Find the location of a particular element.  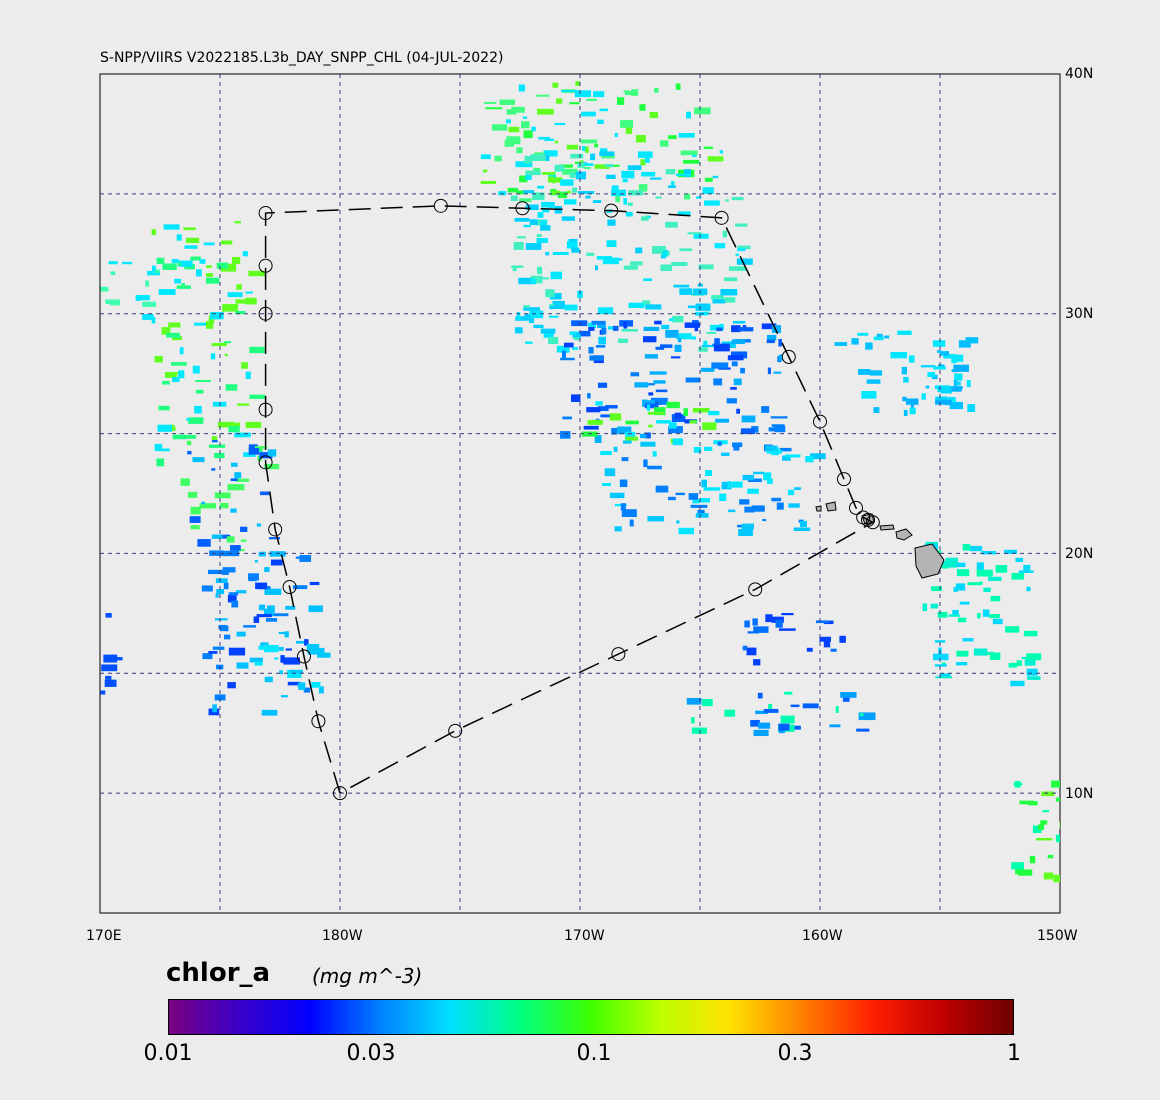

colorbar-tick-0: 0.01 is located at coordinates (168, 1053).